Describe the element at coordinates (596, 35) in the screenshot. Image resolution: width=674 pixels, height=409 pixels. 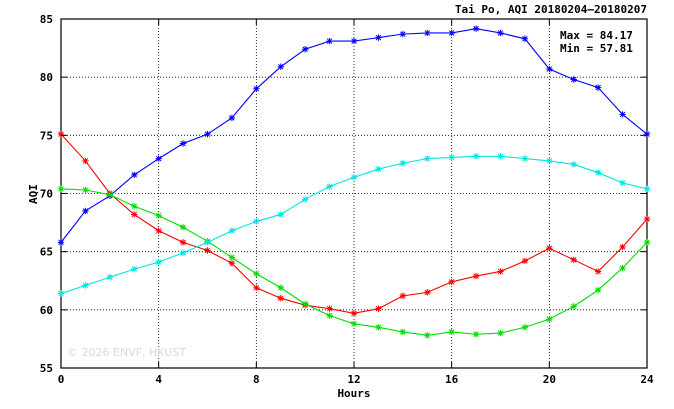
I see `max-label: Max = 84.17` at that location.